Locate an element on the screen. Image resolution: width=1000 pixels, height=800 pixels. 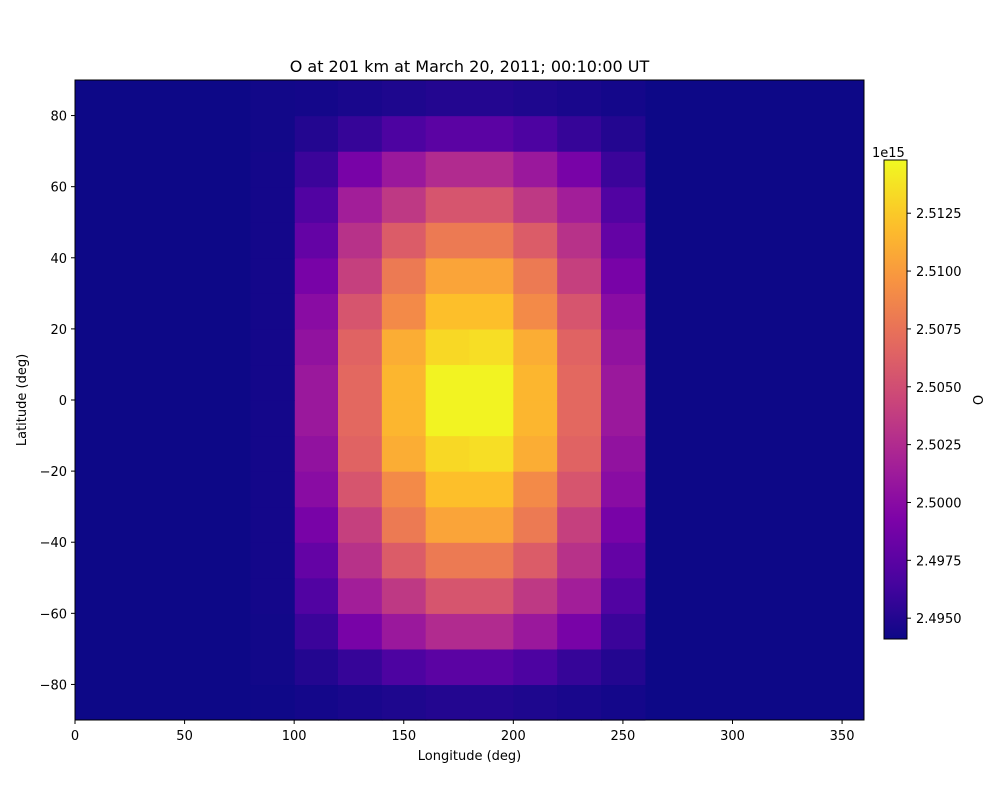
colorbar-tick-label: 2.4975 is located at coordinates (939, 561).